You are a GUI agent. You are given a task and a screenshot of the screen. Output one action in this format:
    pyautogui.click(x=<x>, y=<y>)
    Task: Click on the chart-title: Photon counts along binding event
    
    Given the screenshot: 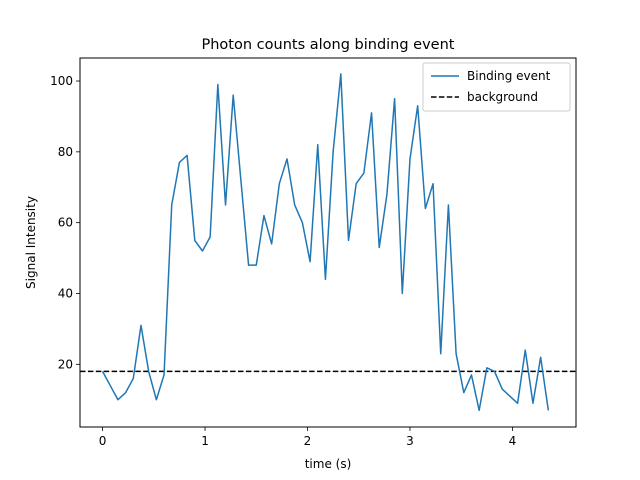 What is the action you would take?
    pyautogui.click(x=328, y=45)
    